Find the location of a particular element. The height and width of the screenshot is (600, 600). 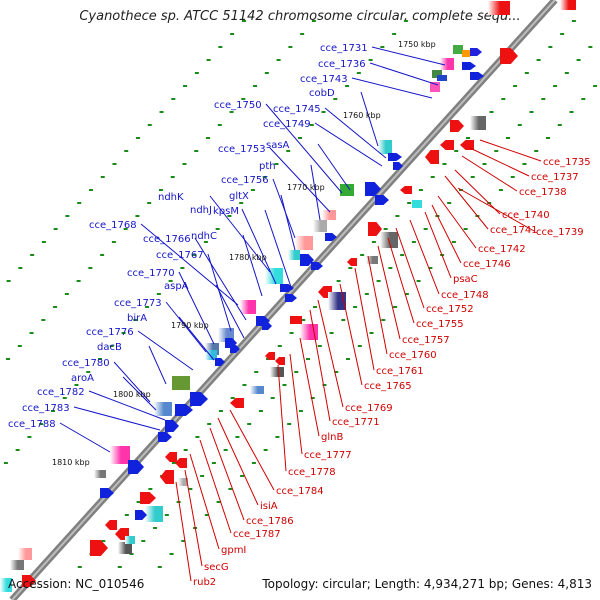

kbp-tick-label: 1810 kbp is located at coordinates (71, 462).